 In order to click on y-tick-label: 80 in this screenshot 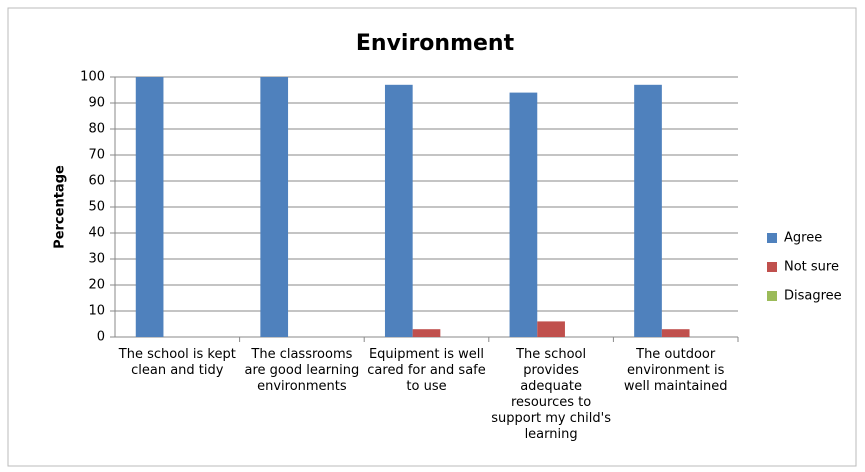, I will do `click(96, 129)`.